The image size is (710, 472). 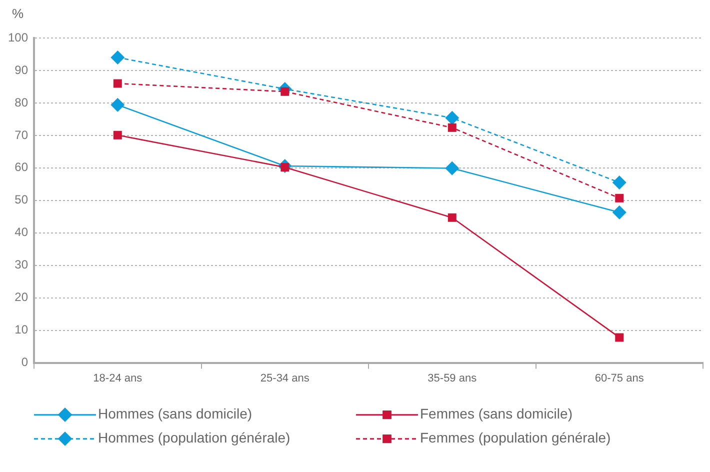 I want to click on y-tick-label: 70, so click(x=21, y=135).